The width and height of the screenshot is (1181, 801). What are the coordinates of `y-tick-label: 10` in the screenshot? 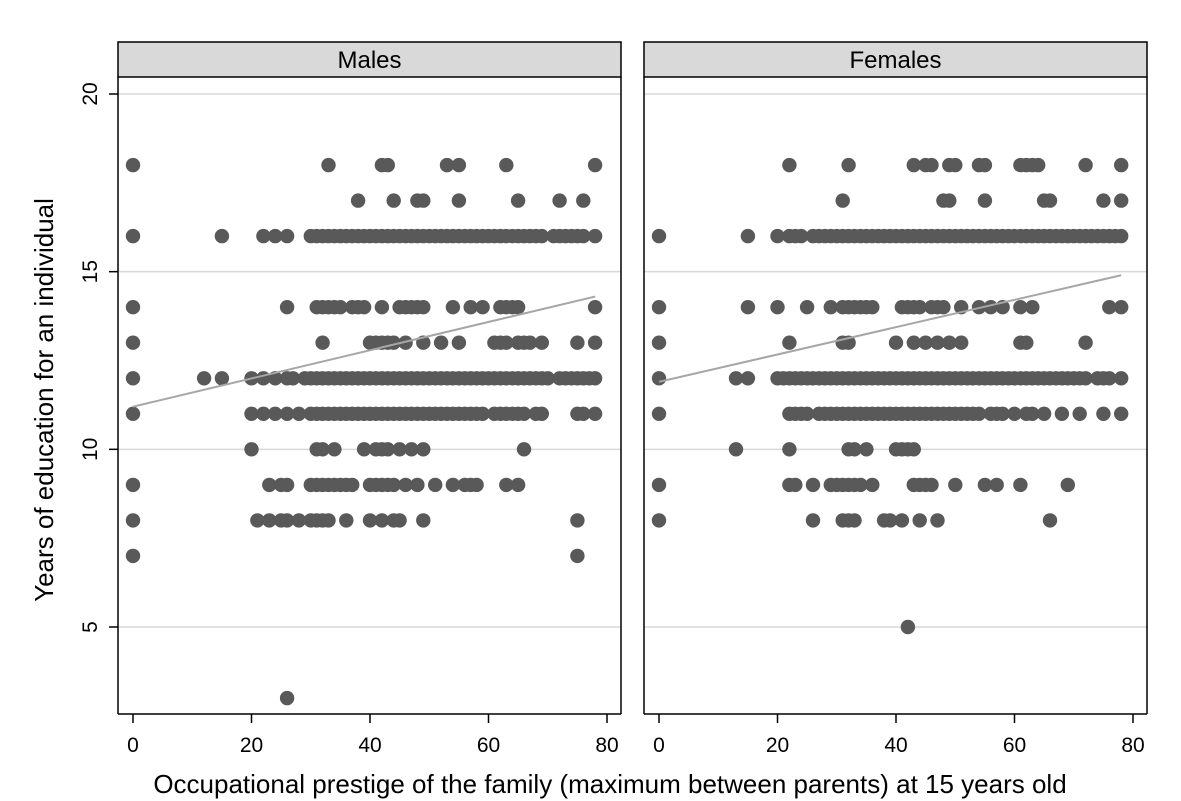 It's located at (90, 449).